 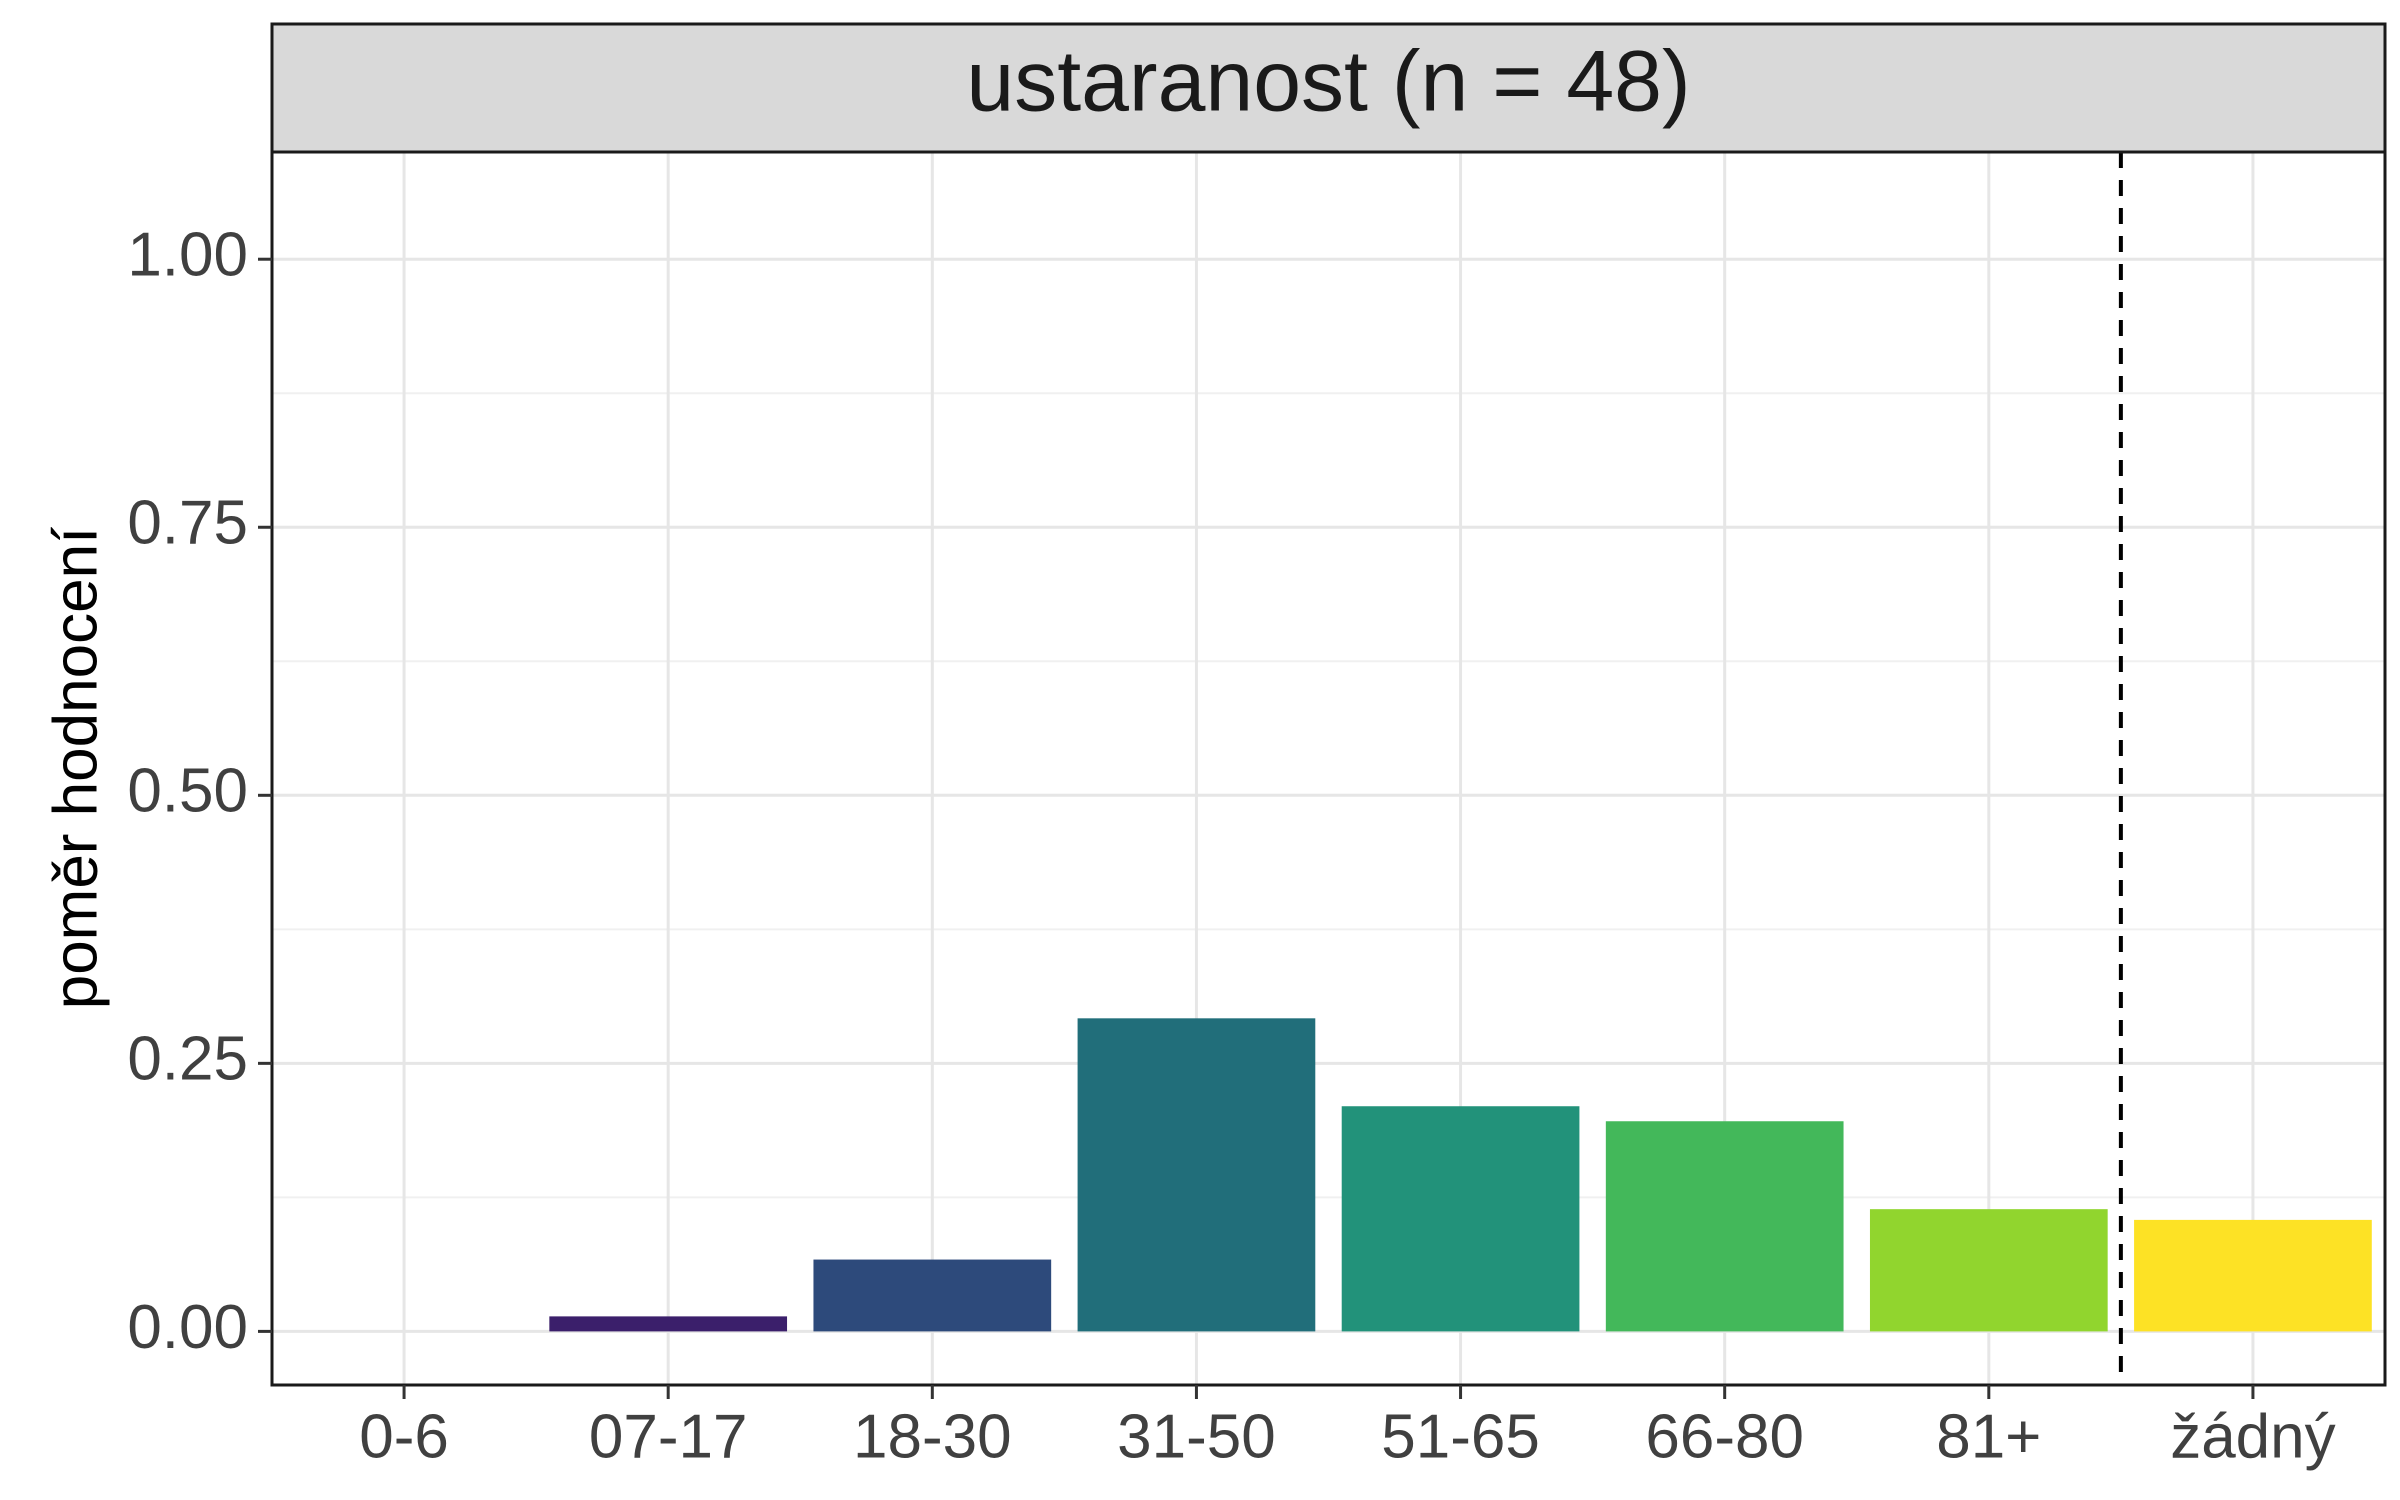 What do you see at coordinates (2253, 1275) in the screenshot?
I see `bar-žádný` at bounding box center [2253, 1275].